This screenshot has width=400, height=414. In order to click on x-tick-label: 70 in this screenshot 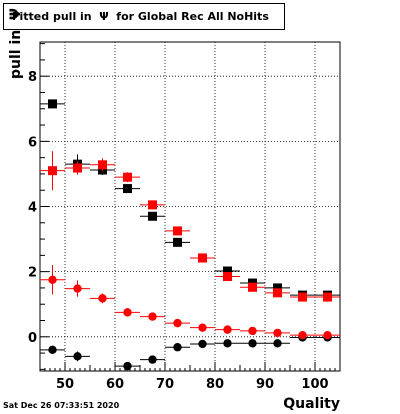, I will do `click(165, 384)`.